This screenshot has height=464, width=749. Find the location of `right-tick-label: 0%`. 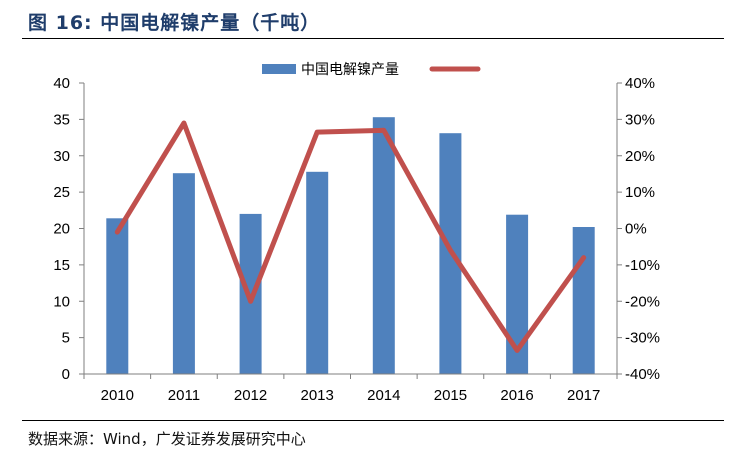

right-tick-label: 0% is located at coordinates (636, 229).